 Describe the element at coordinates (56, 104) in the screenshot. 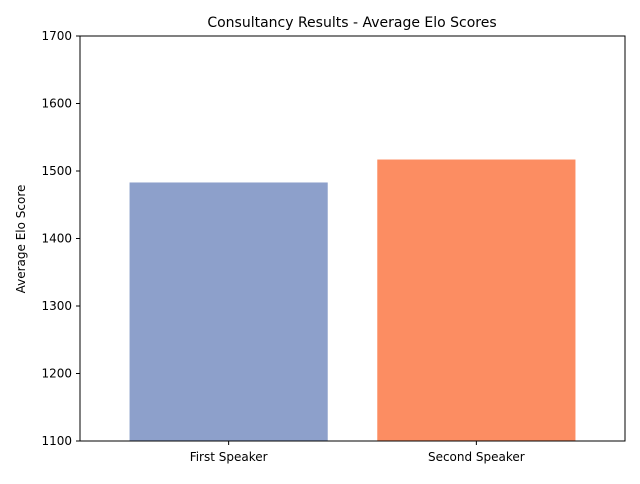

I see `y-tick-label: 1600` at that location.